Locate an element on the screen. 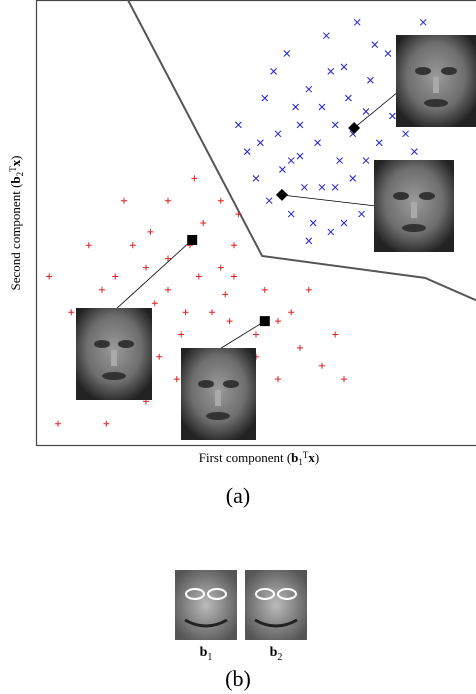 The image size is (476, 694). label-part: First component ( is located at coordinates (245, 457).